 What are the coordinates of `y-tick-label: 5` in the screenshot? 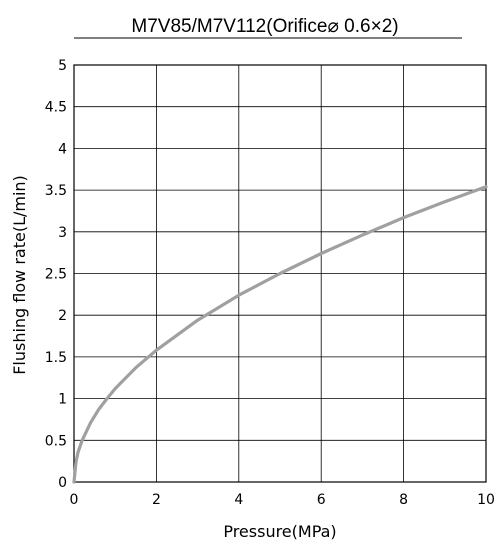 It's located at (62, 66).